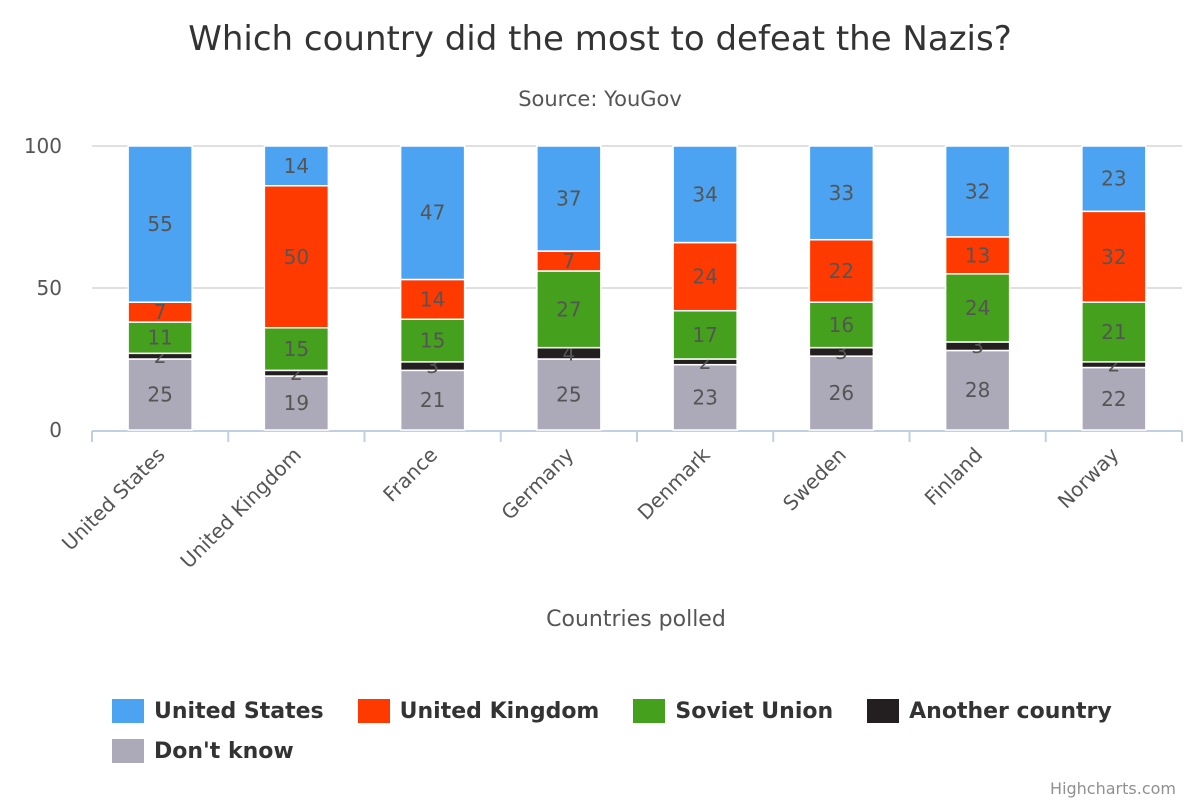 This screenshot has height=804, width=1200. I want to click on legend-item-another-country: Another country, so click(989, 711).